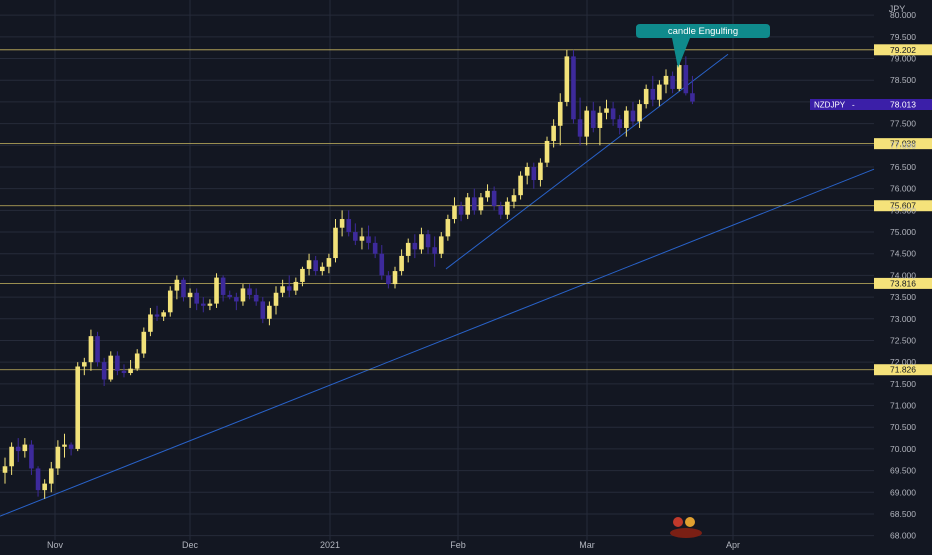 The width and height of the screenshot is (932, 555). Describe the element at coordinates (690, 522) in the screenshot. I see `logo-circle-right` at that location.